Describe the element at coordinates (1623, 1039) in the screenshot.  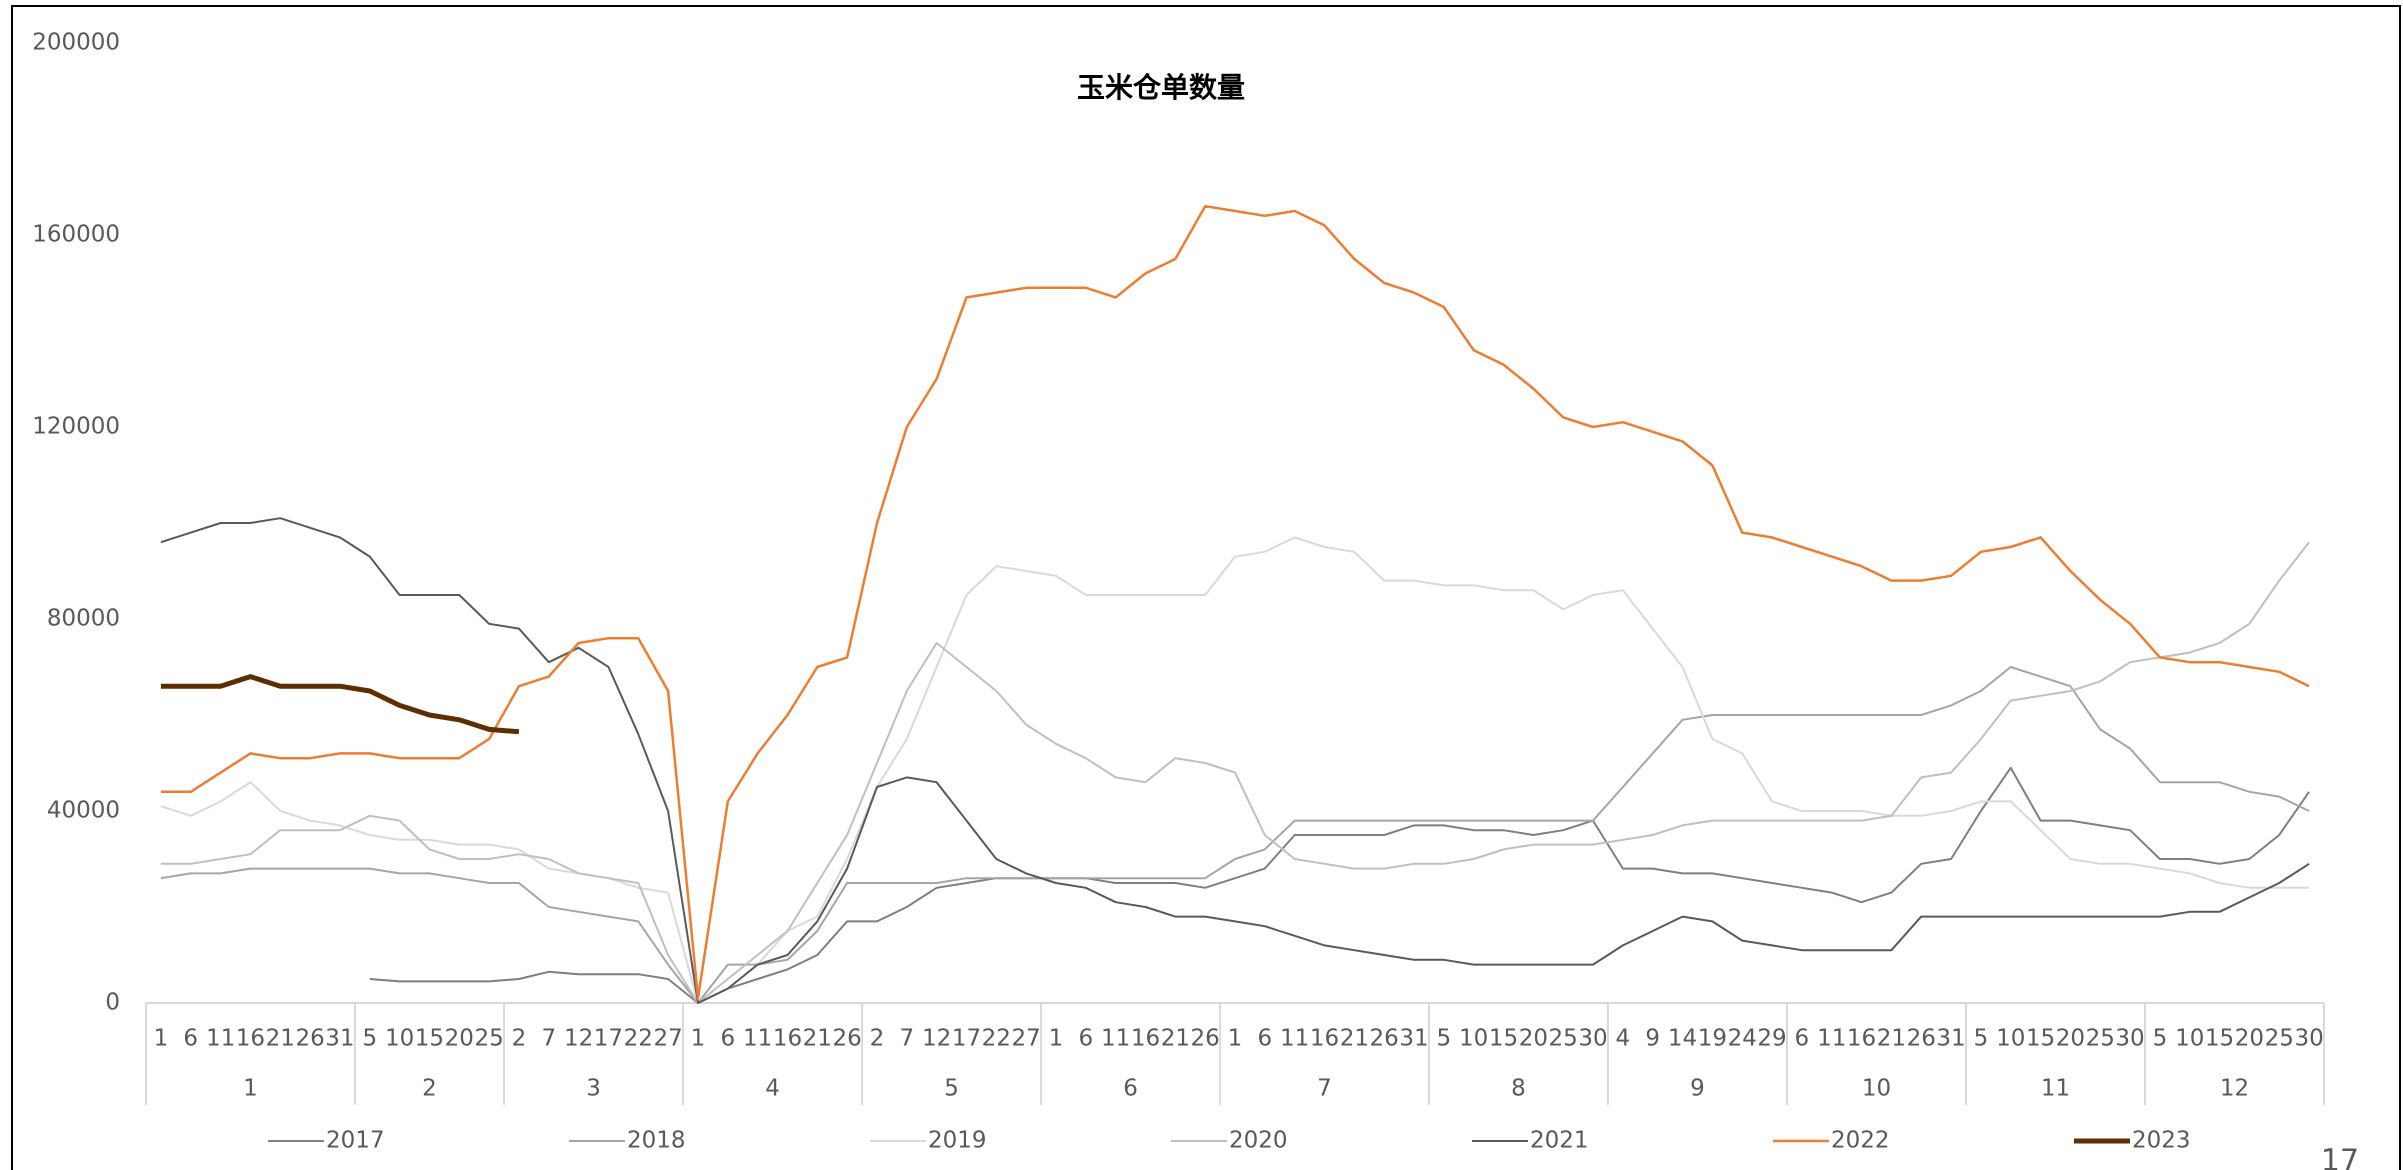
I see `x-tick-label: 4` at that location.